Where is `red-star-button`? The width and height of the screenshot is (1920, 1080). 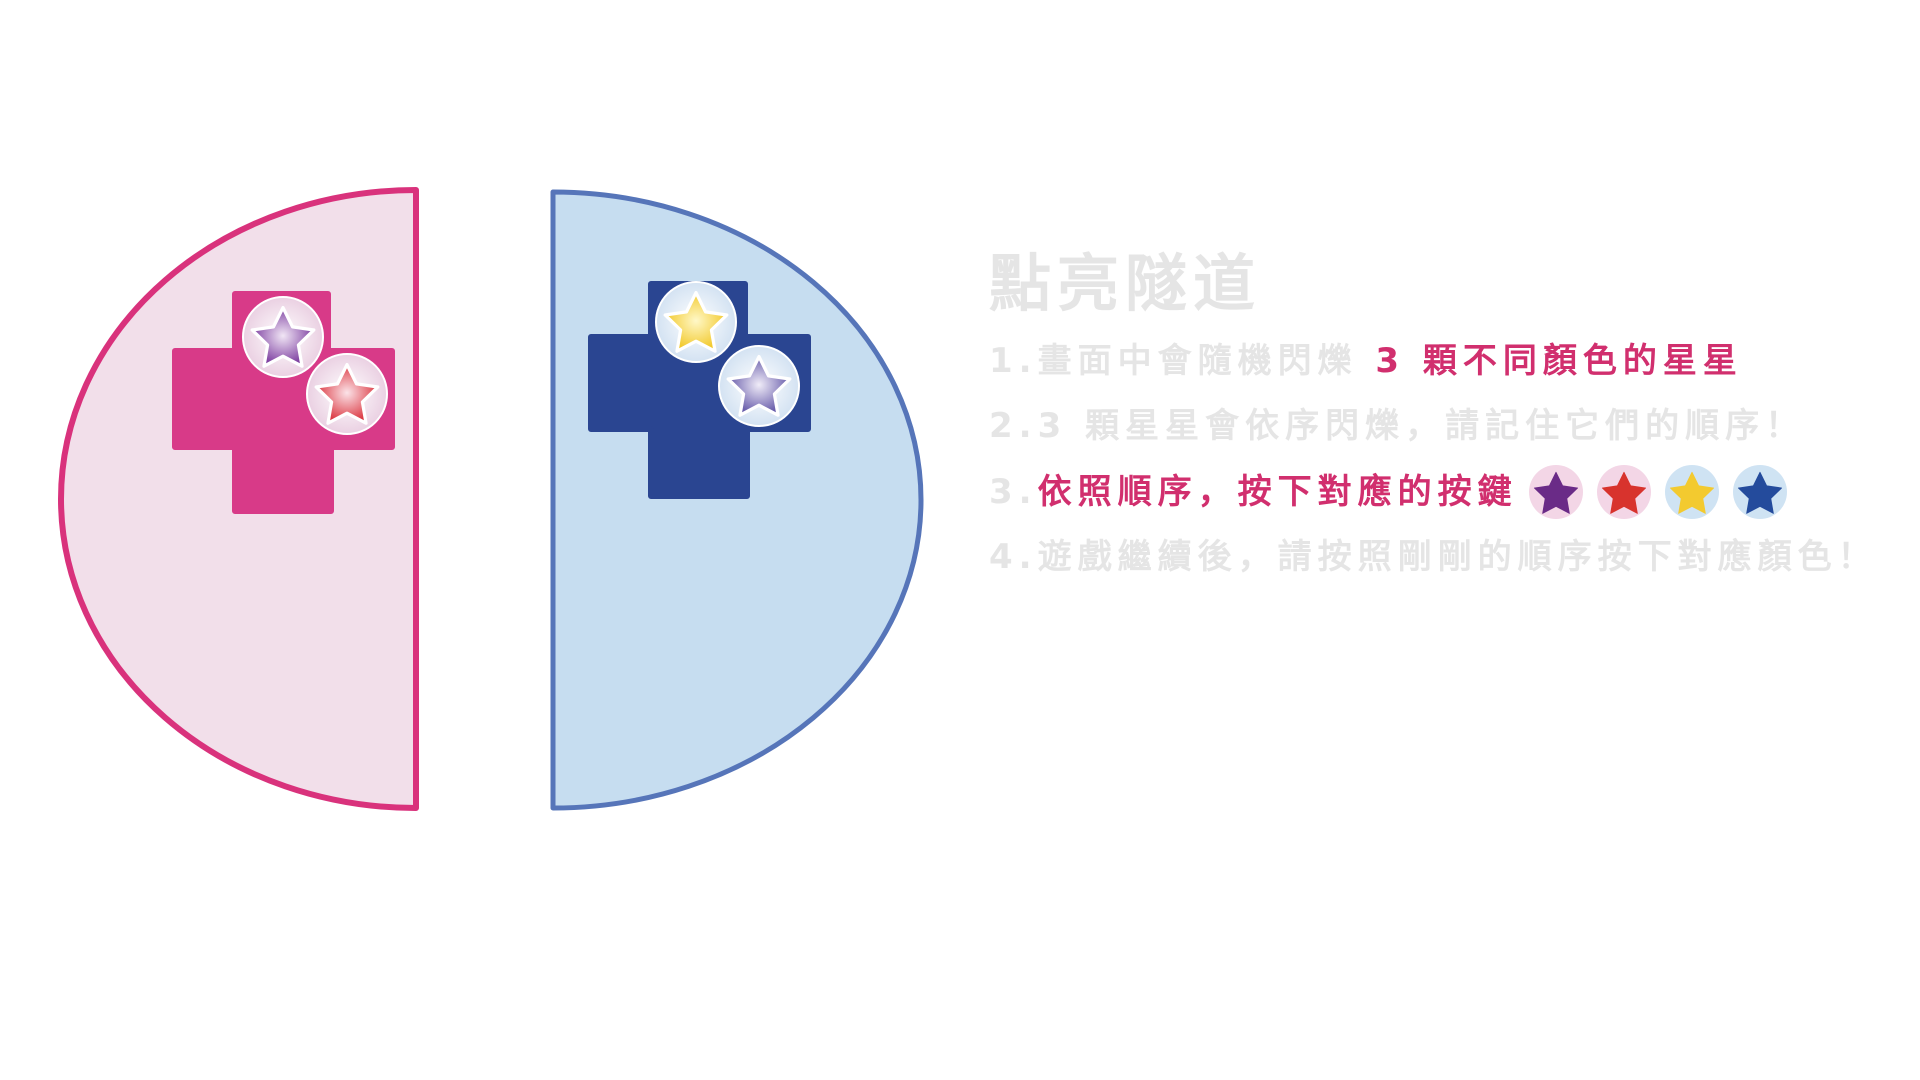 red-star-button is located at coordinates (347, 394).